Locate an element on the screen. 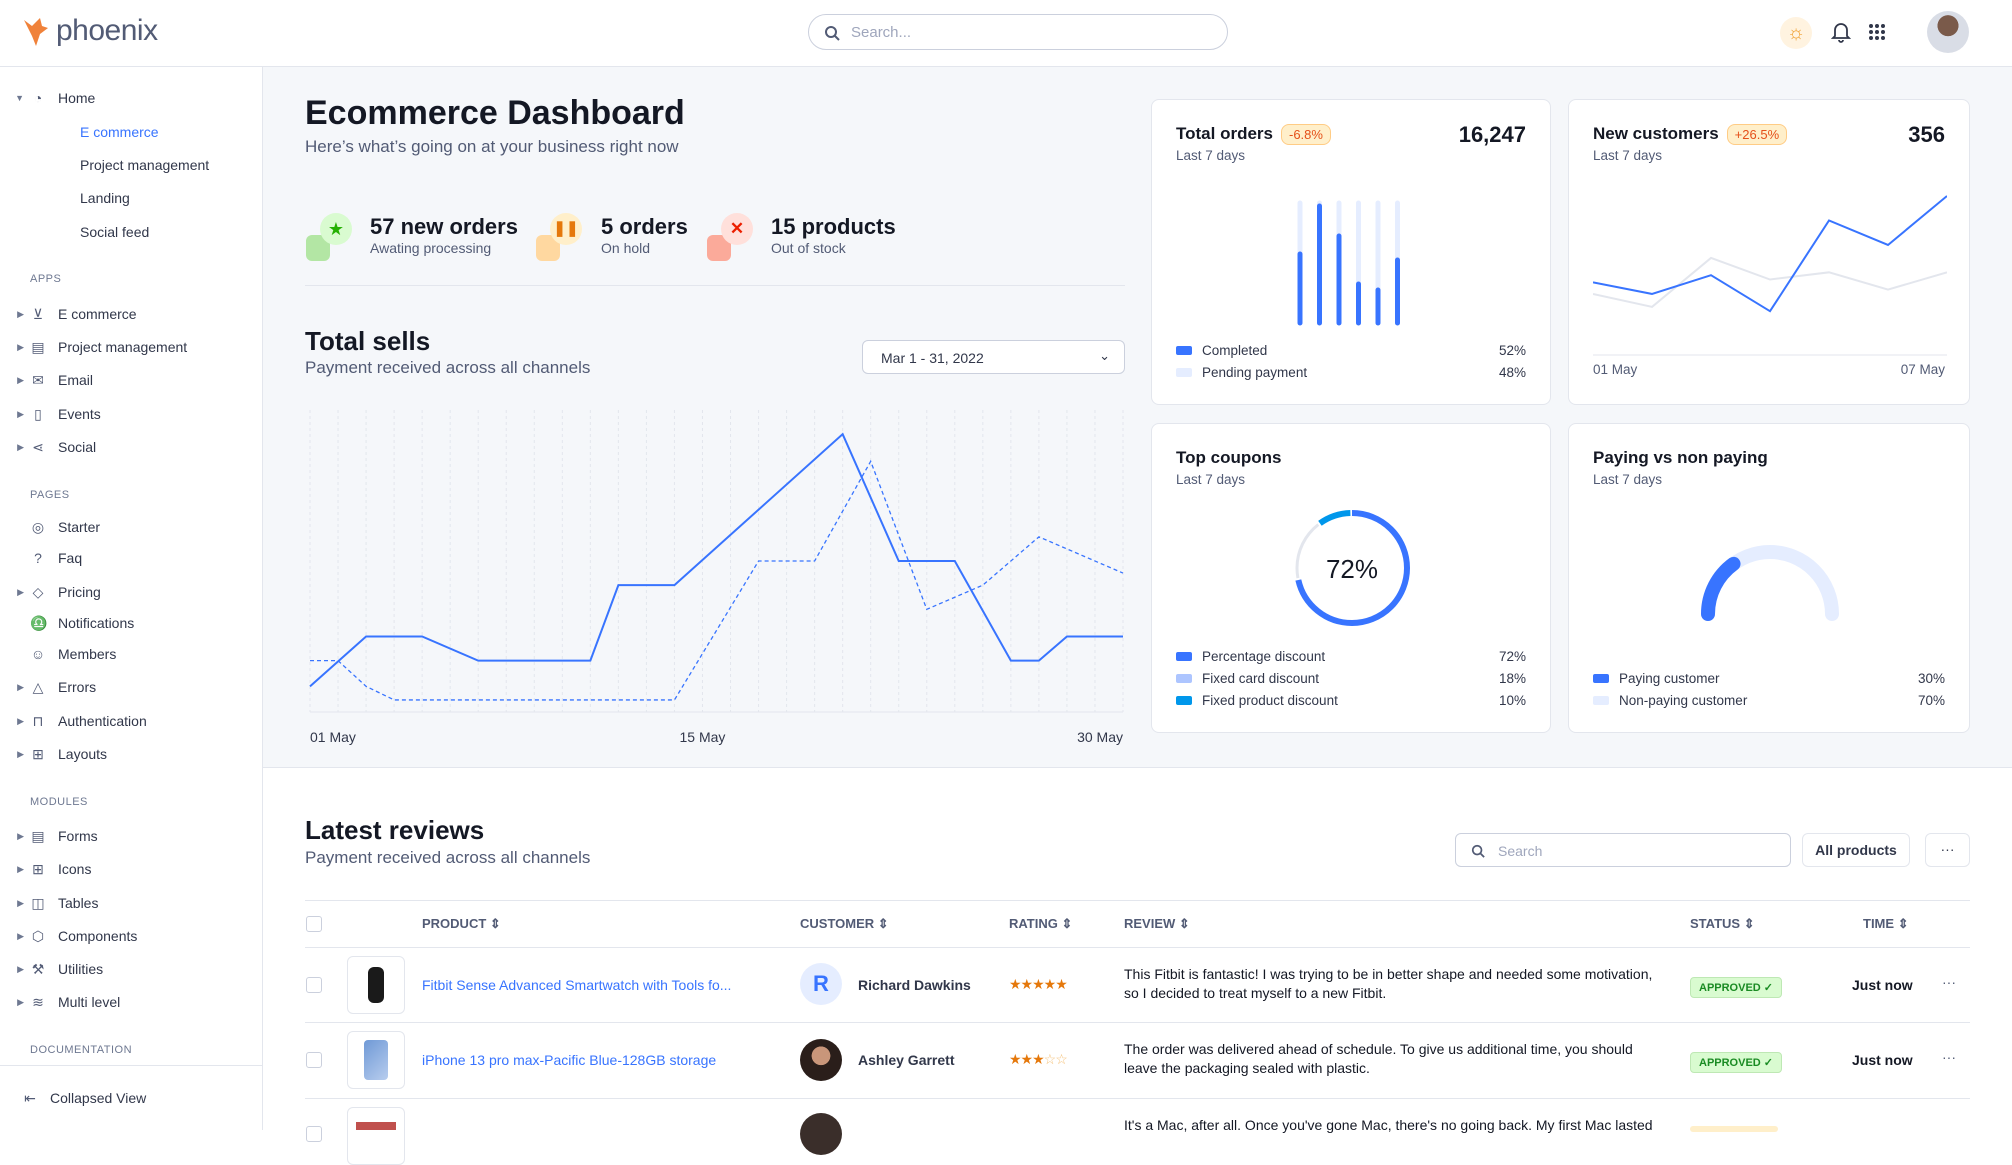 The width and height of the screenshot is (2012, 1165). collapse-sidebar-button: ⇤ Collapsed View is located at coordinates (84, 1098).